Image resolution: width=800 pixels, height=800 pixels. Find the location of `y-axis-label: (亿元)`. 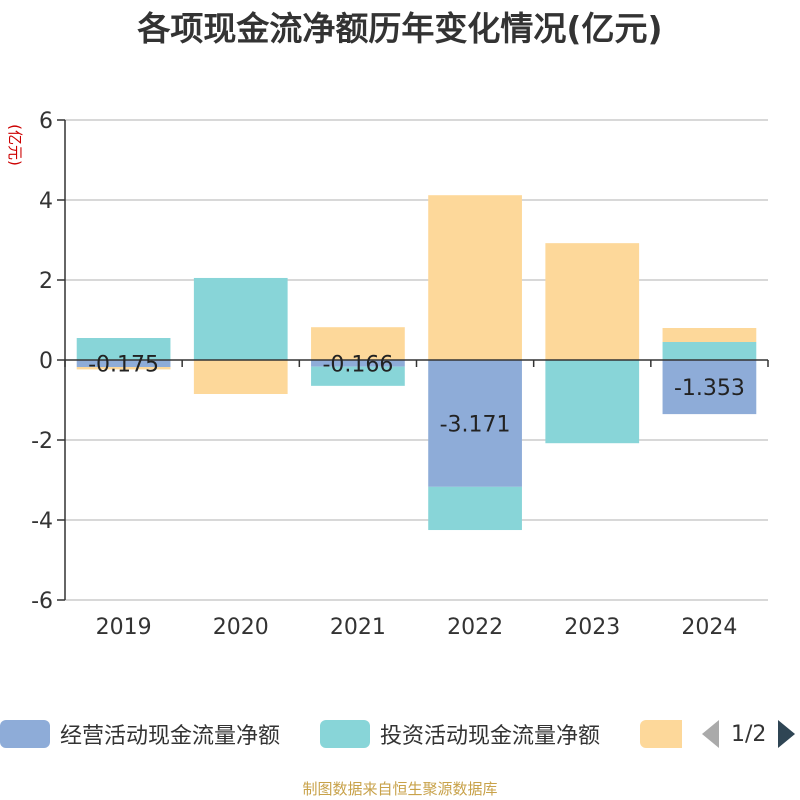

y-axis-label: (亿元) is located at coordinates (15, 145).